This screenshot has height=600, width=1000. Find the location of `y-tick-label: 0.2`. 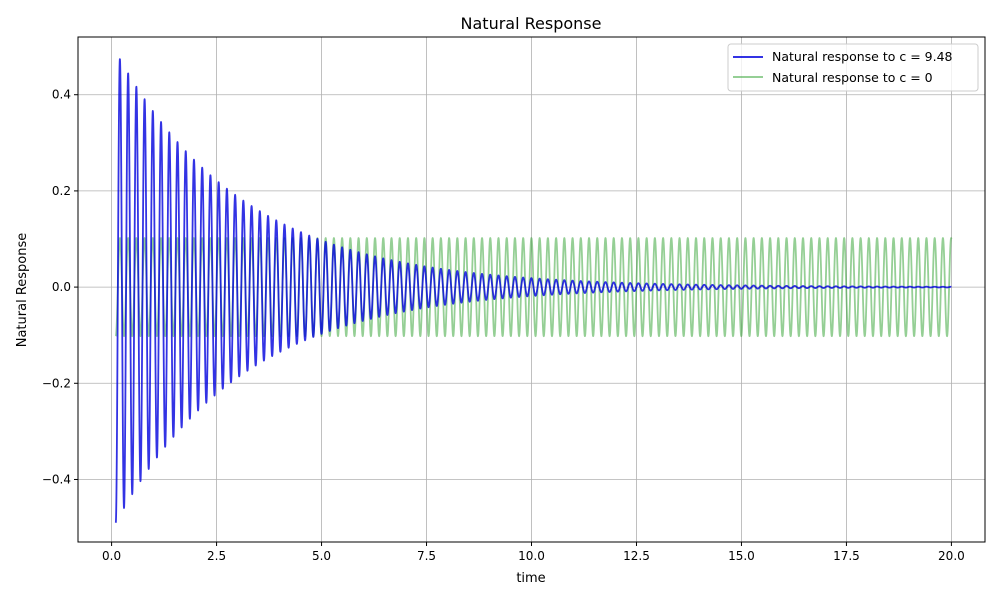

y-tick-label: 0.2 is located at coordinates (61, 191).